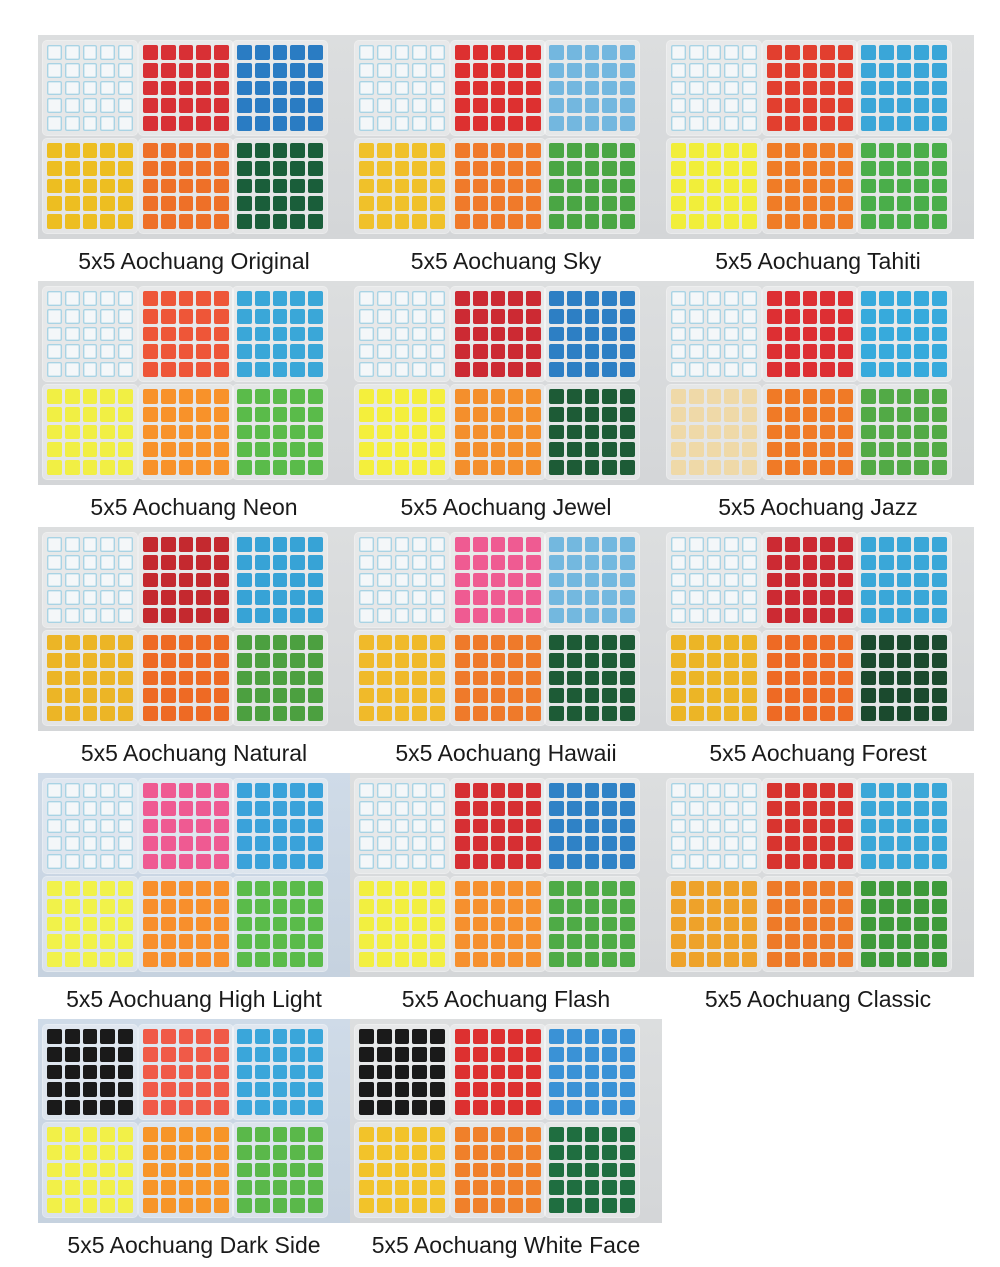 The height and width of the screenshot is (1267, 1000). Describe the element at coordinates (186, 678) in the screenshot. I see `sticker-sheet-orange-face` at that location.